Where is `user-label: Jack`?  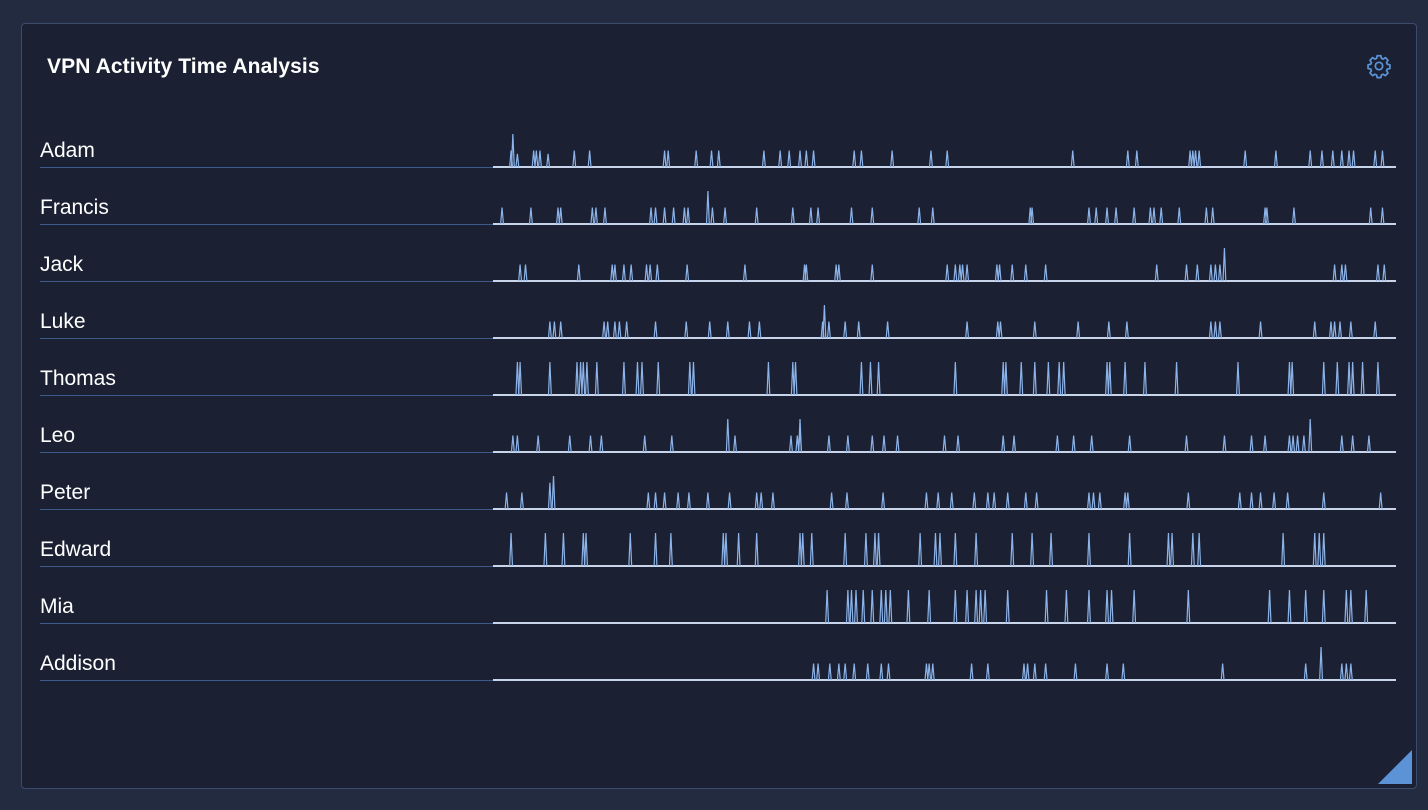 user-label: Jack is located at coordinates (62, 264).